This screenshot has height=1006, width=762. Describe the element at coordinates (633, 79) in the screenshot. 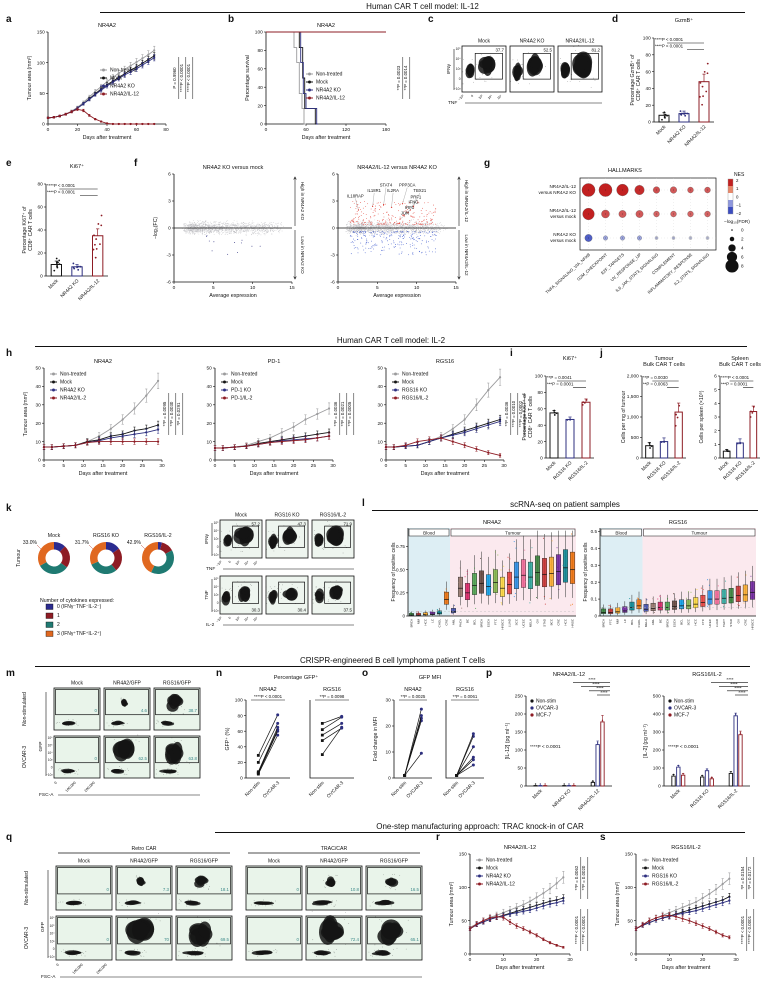

I see `svg-text: Percentage GzmB⁺ of` at that location.